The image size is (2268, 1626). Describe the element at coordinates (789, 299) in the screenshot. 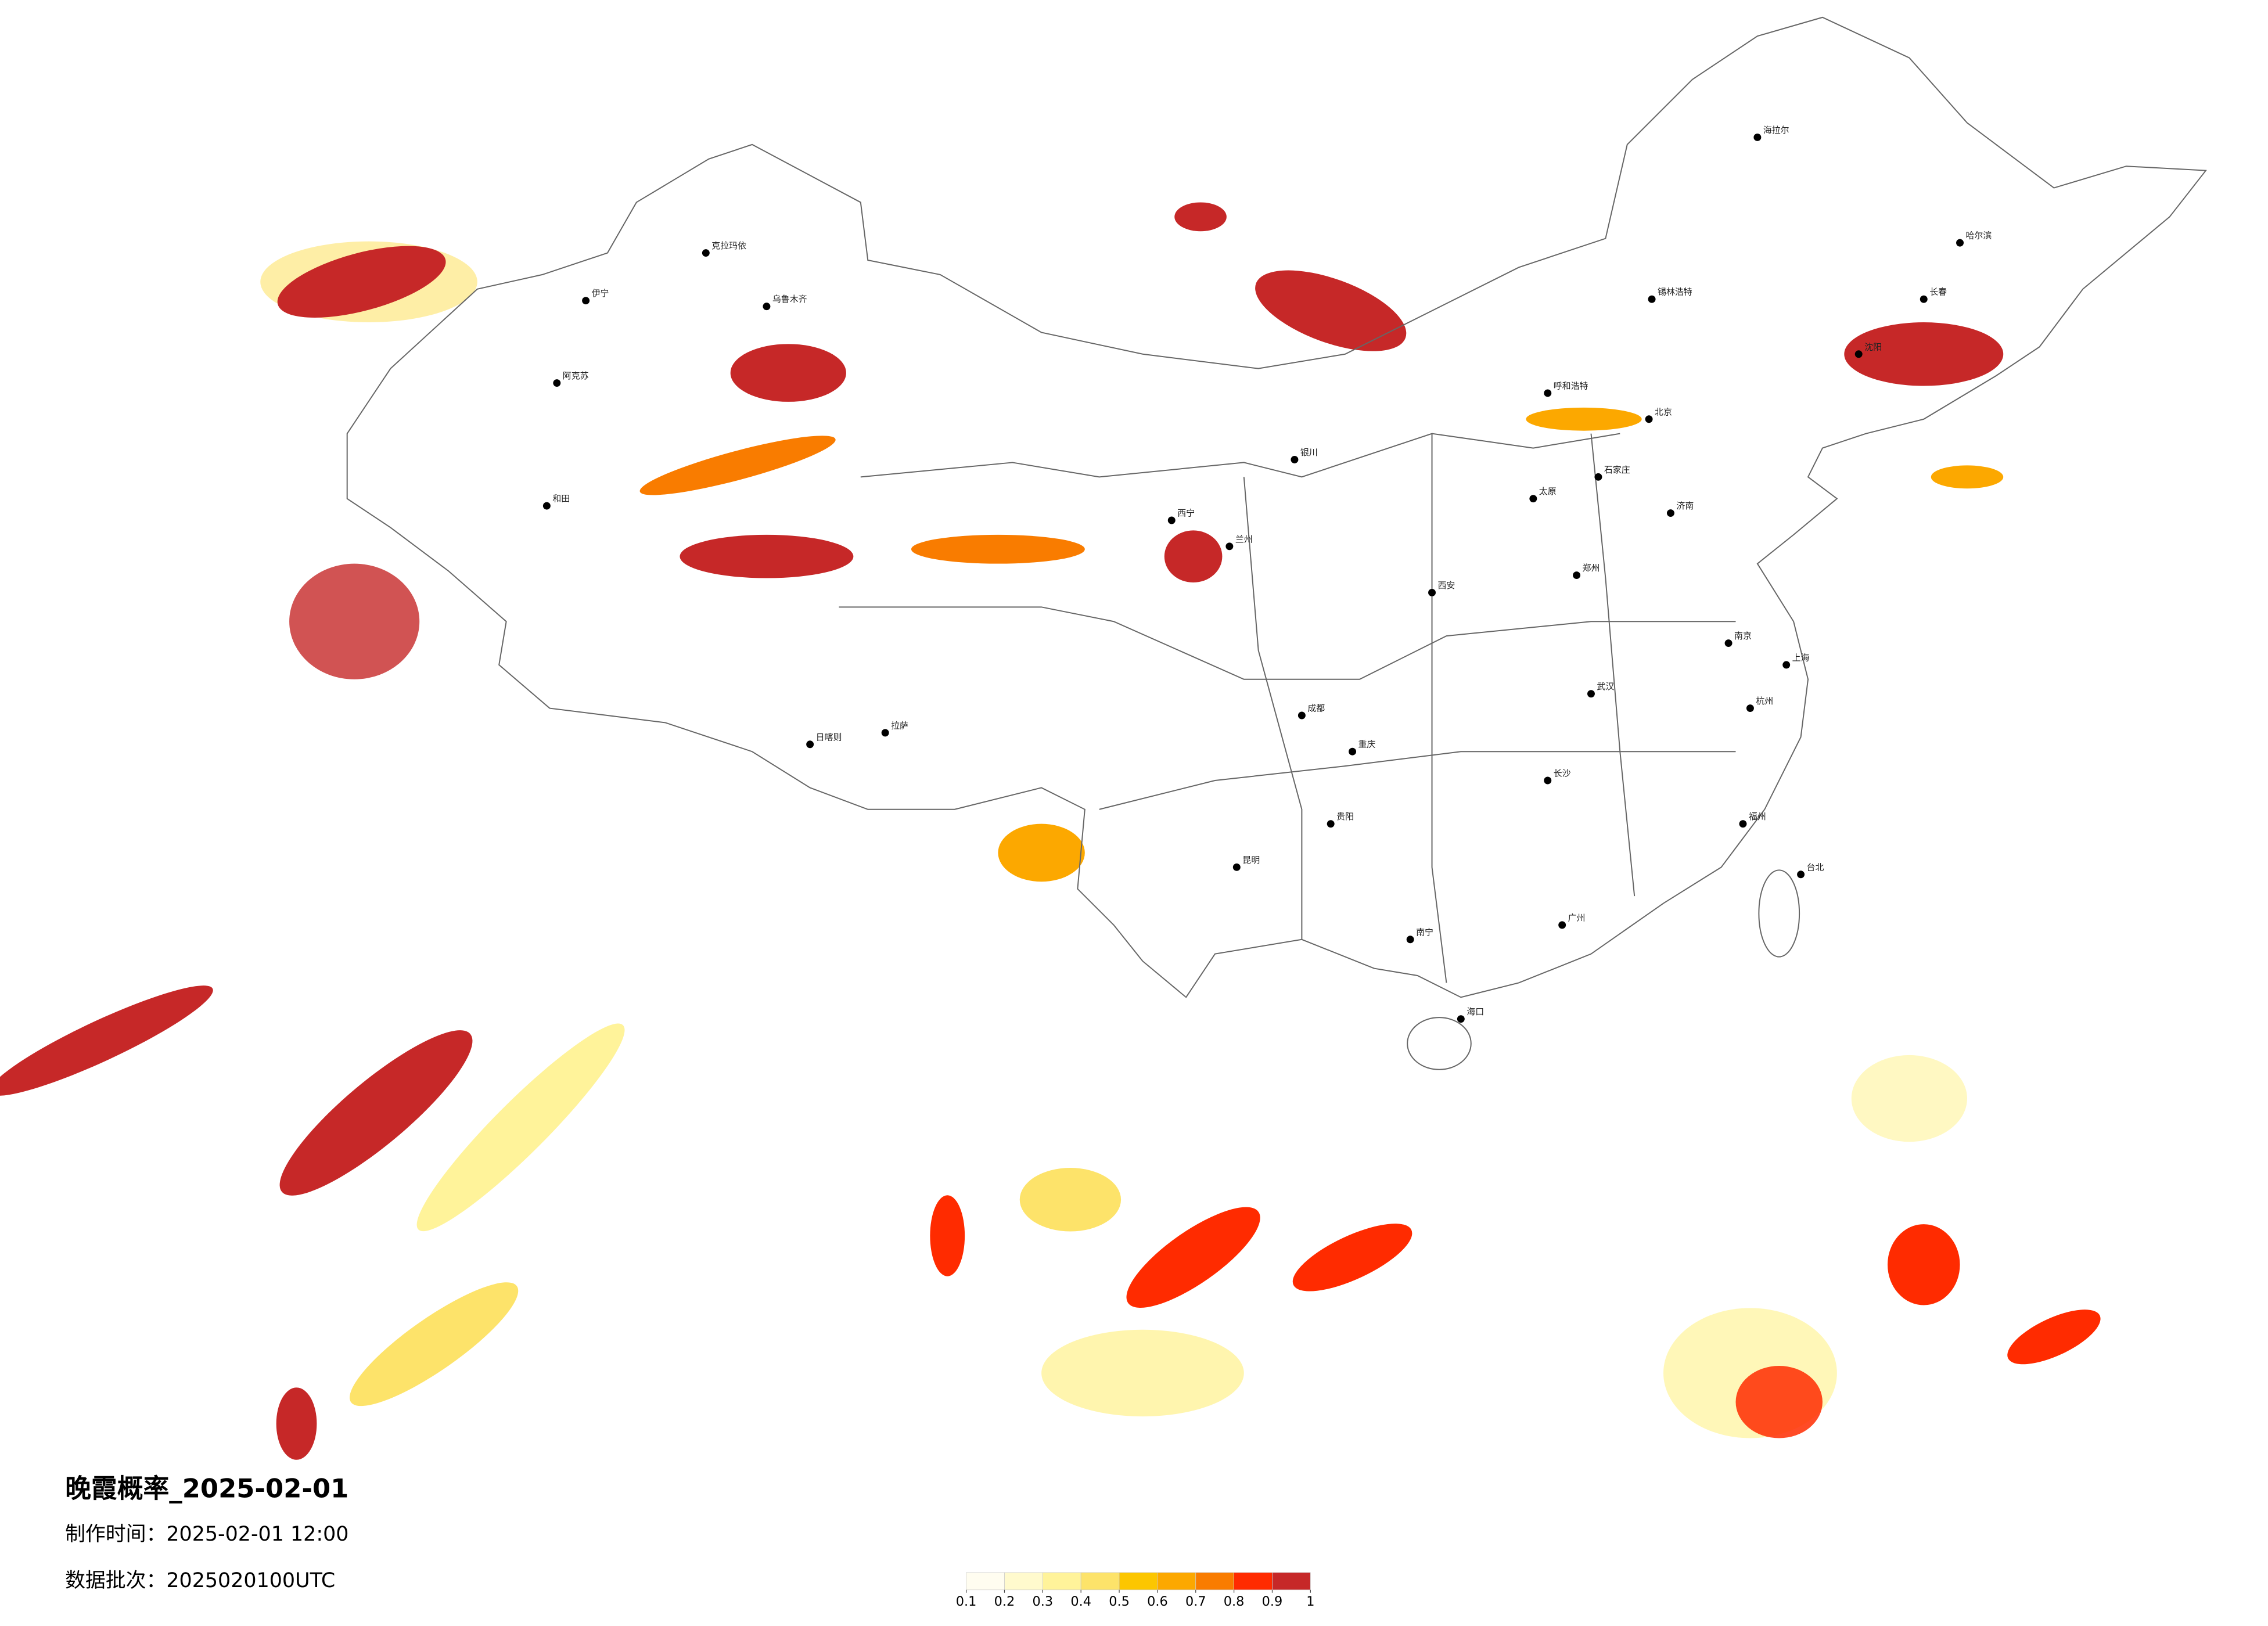

I see `city-label: 乌鲁木齐` at that location.